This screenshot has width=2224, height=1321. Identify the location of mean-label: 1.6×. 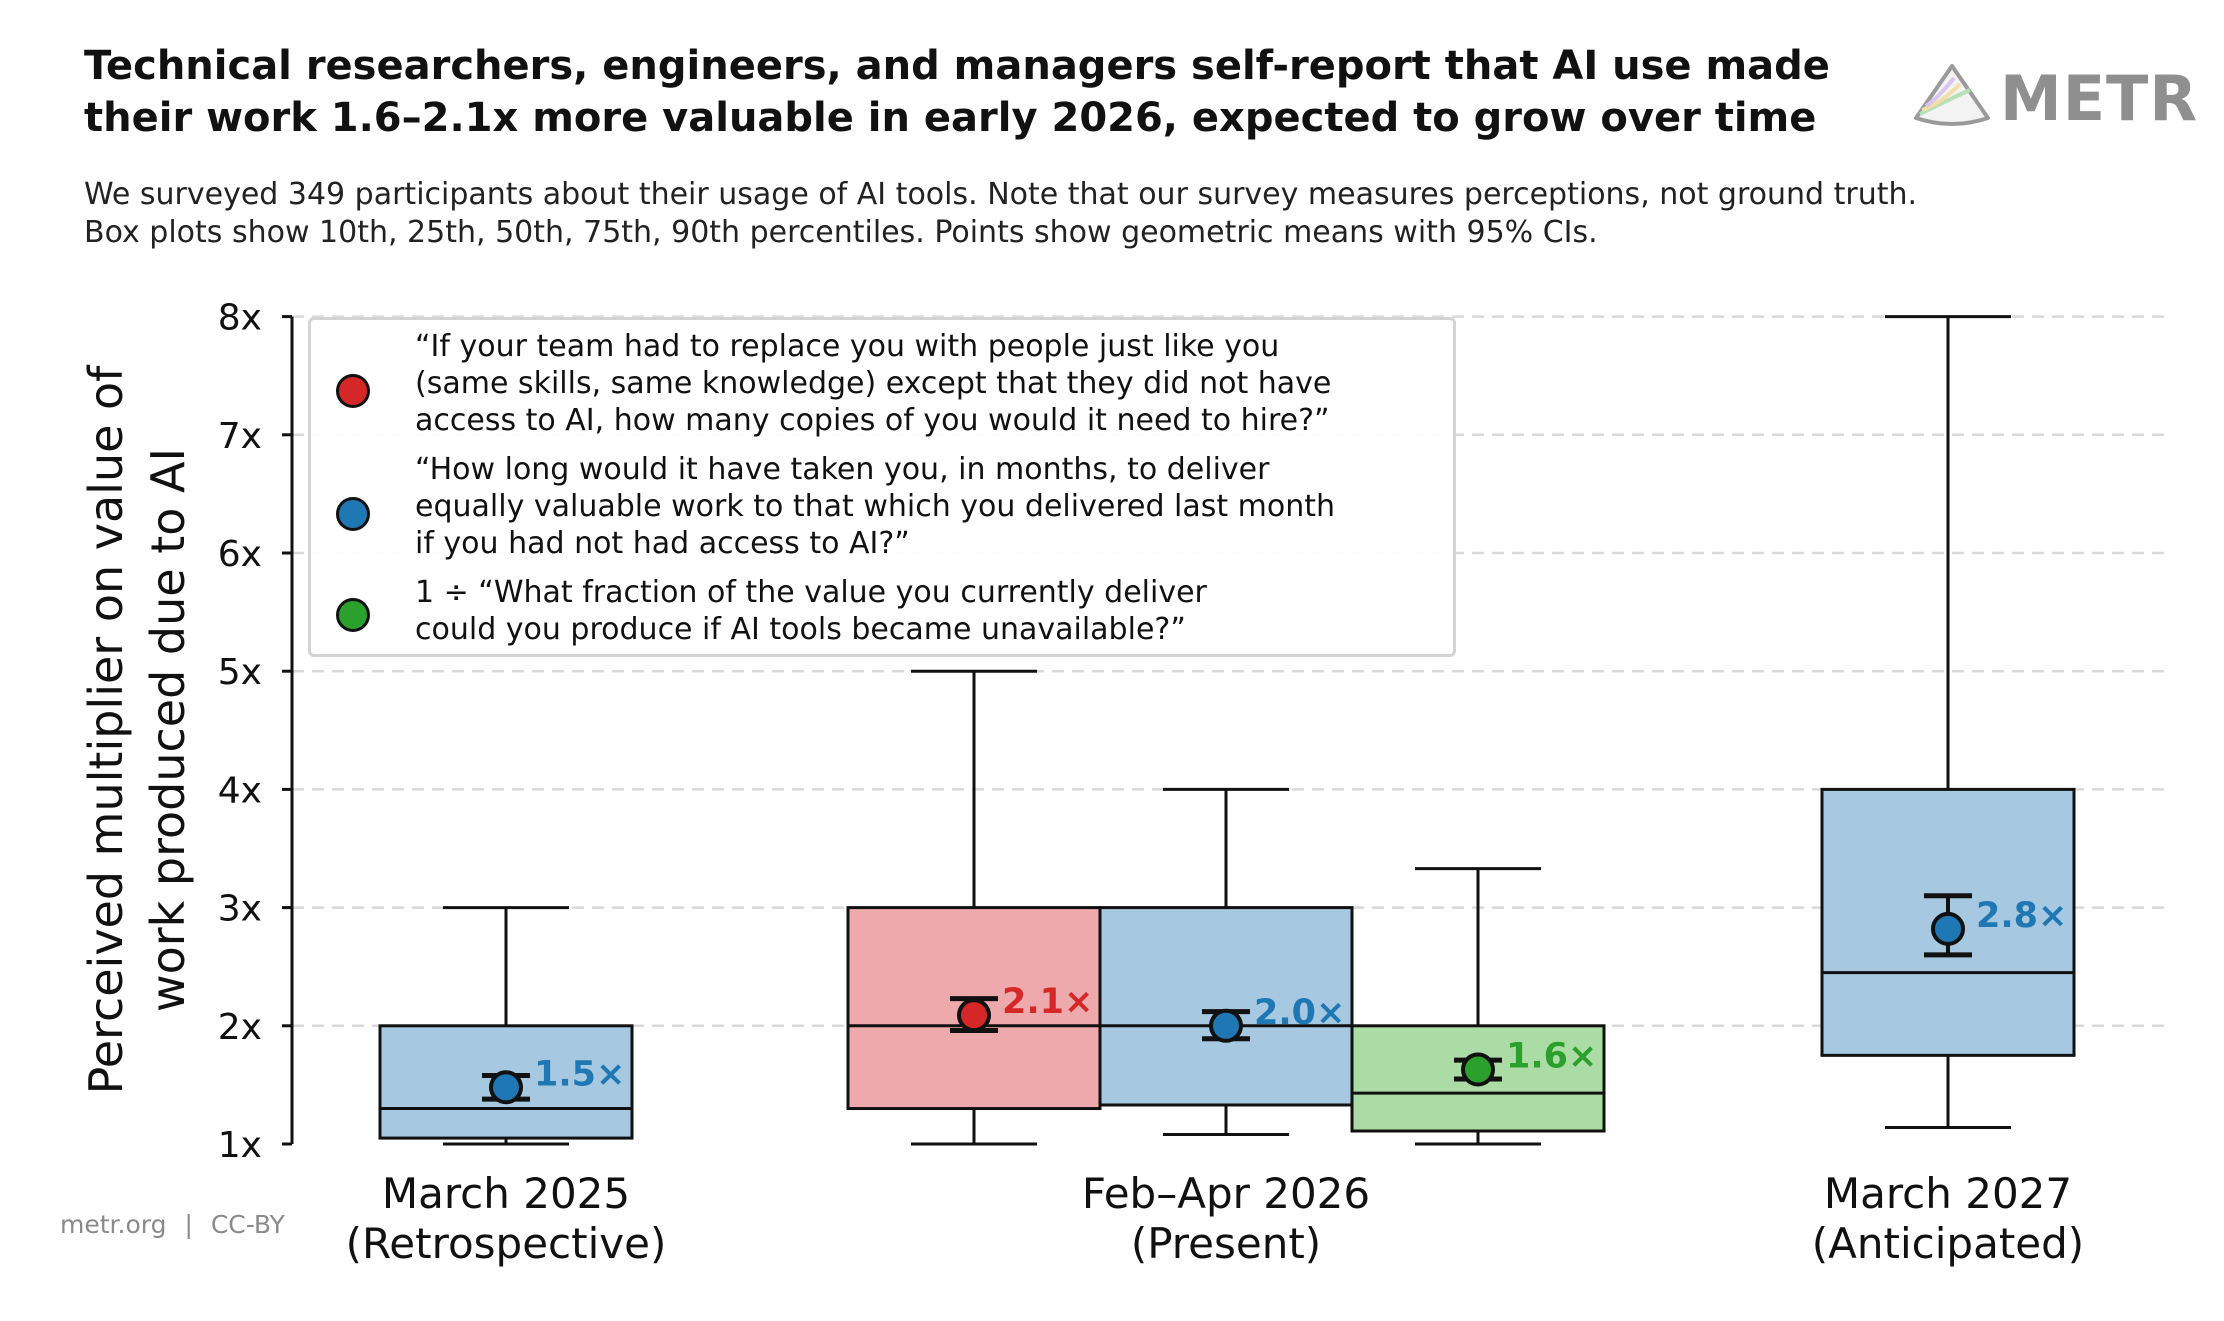
(1551, 1057).